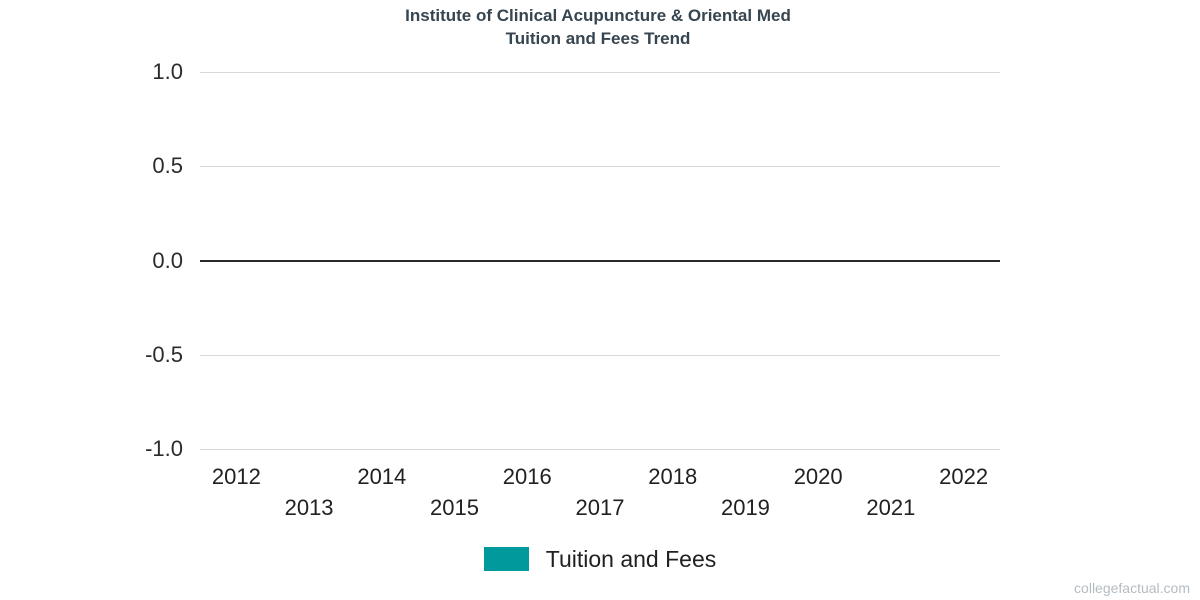  I want to click on y-axis-tick-label: -1.0, so click(164, 448).